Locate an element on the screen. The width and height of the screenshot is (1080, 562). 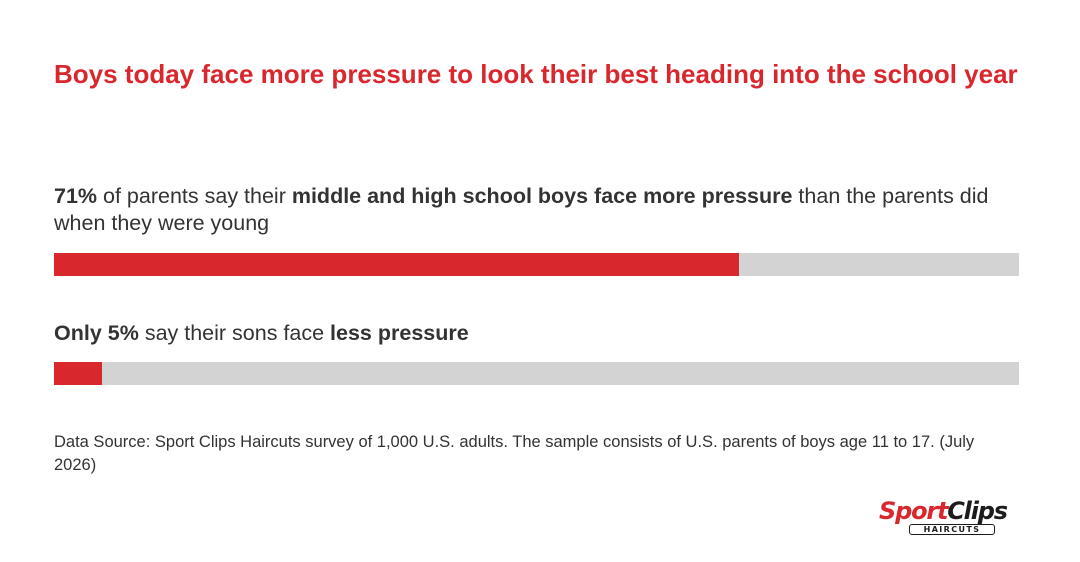
stat-more-pressure-percent: 71% is located at coordinates (76, 196).